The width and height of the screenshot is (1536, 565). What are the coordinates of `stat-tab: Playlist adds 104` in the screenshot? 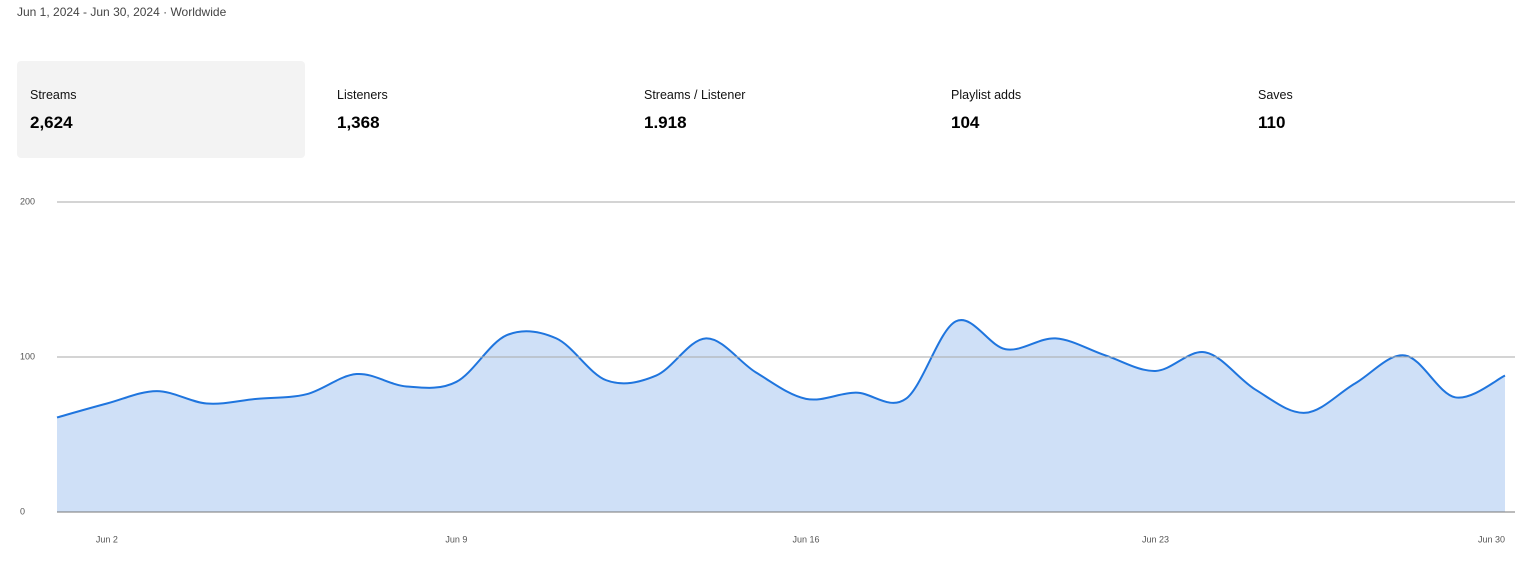 It's located at (1082, 109).